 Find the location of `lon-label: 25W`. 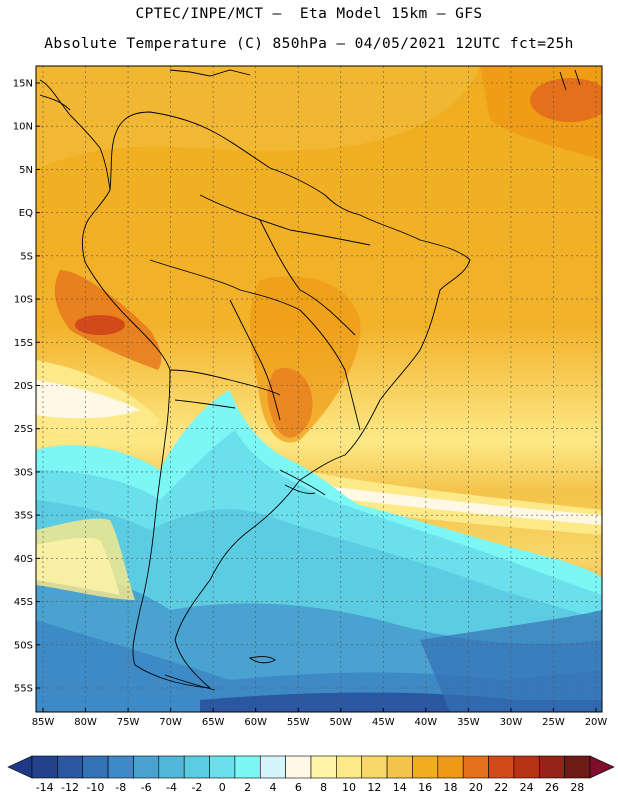

lon-label: 25W is located at coordinates (553, 722).